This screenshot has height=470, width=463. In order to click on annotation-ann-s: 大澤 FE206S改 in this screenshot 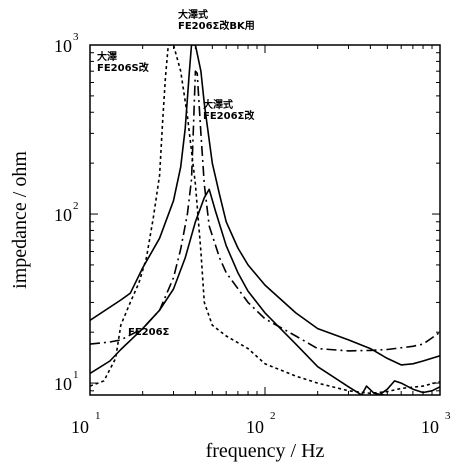, I will do `click(123, 62)`.